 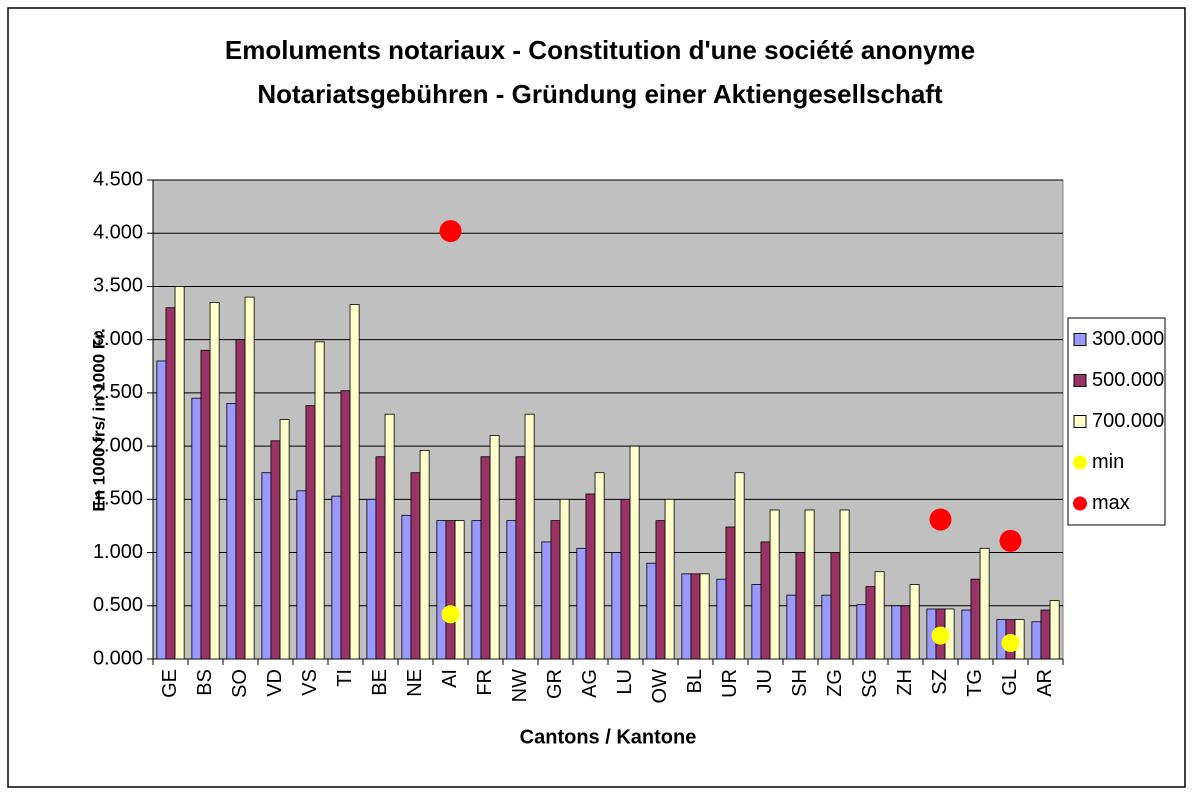 I want to click on x-tick-label: SG, so click(x=870, y=683).